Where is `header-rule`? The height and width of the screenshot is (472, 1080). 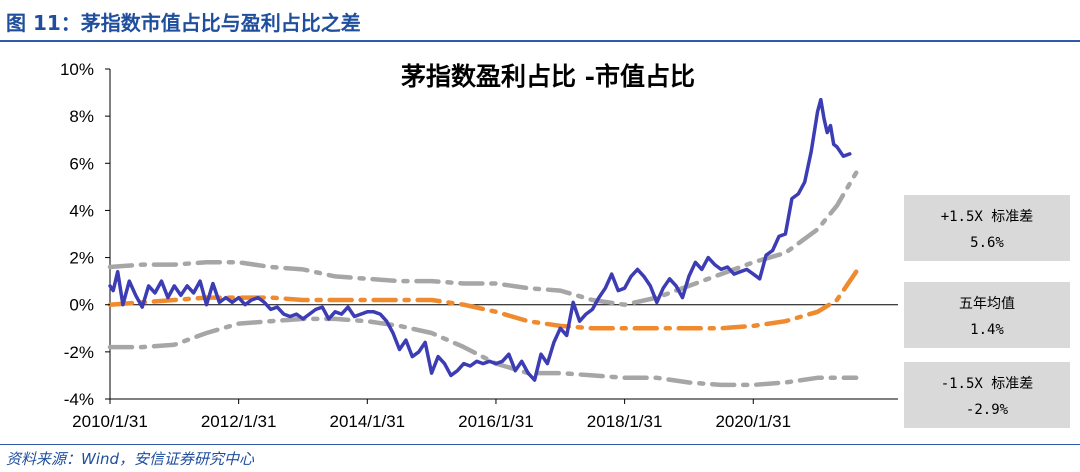 header-rule is located at coordinates (540, 41).